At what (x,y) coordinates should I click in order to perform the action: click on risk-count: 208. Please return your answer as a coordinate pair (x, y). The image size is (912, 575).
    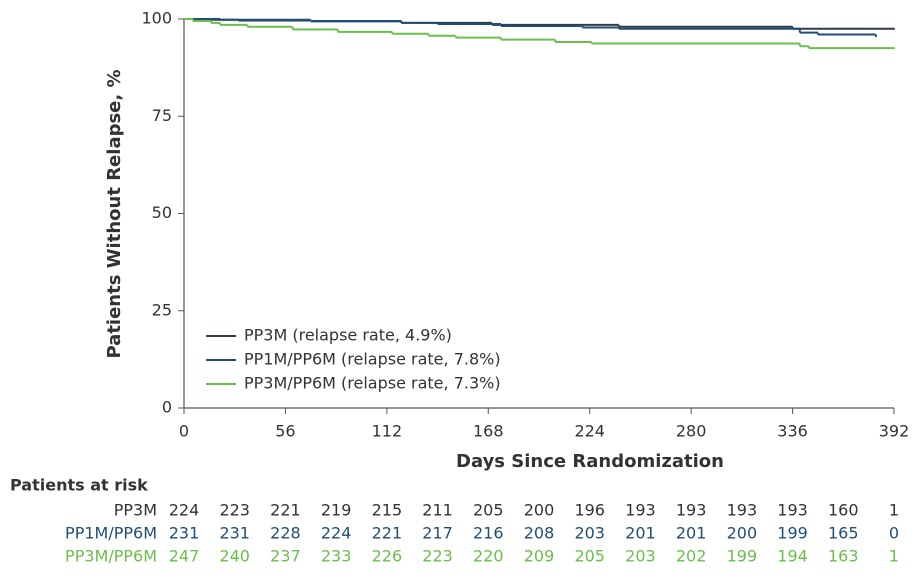
    Looking at the image, I should click on (539, 533).